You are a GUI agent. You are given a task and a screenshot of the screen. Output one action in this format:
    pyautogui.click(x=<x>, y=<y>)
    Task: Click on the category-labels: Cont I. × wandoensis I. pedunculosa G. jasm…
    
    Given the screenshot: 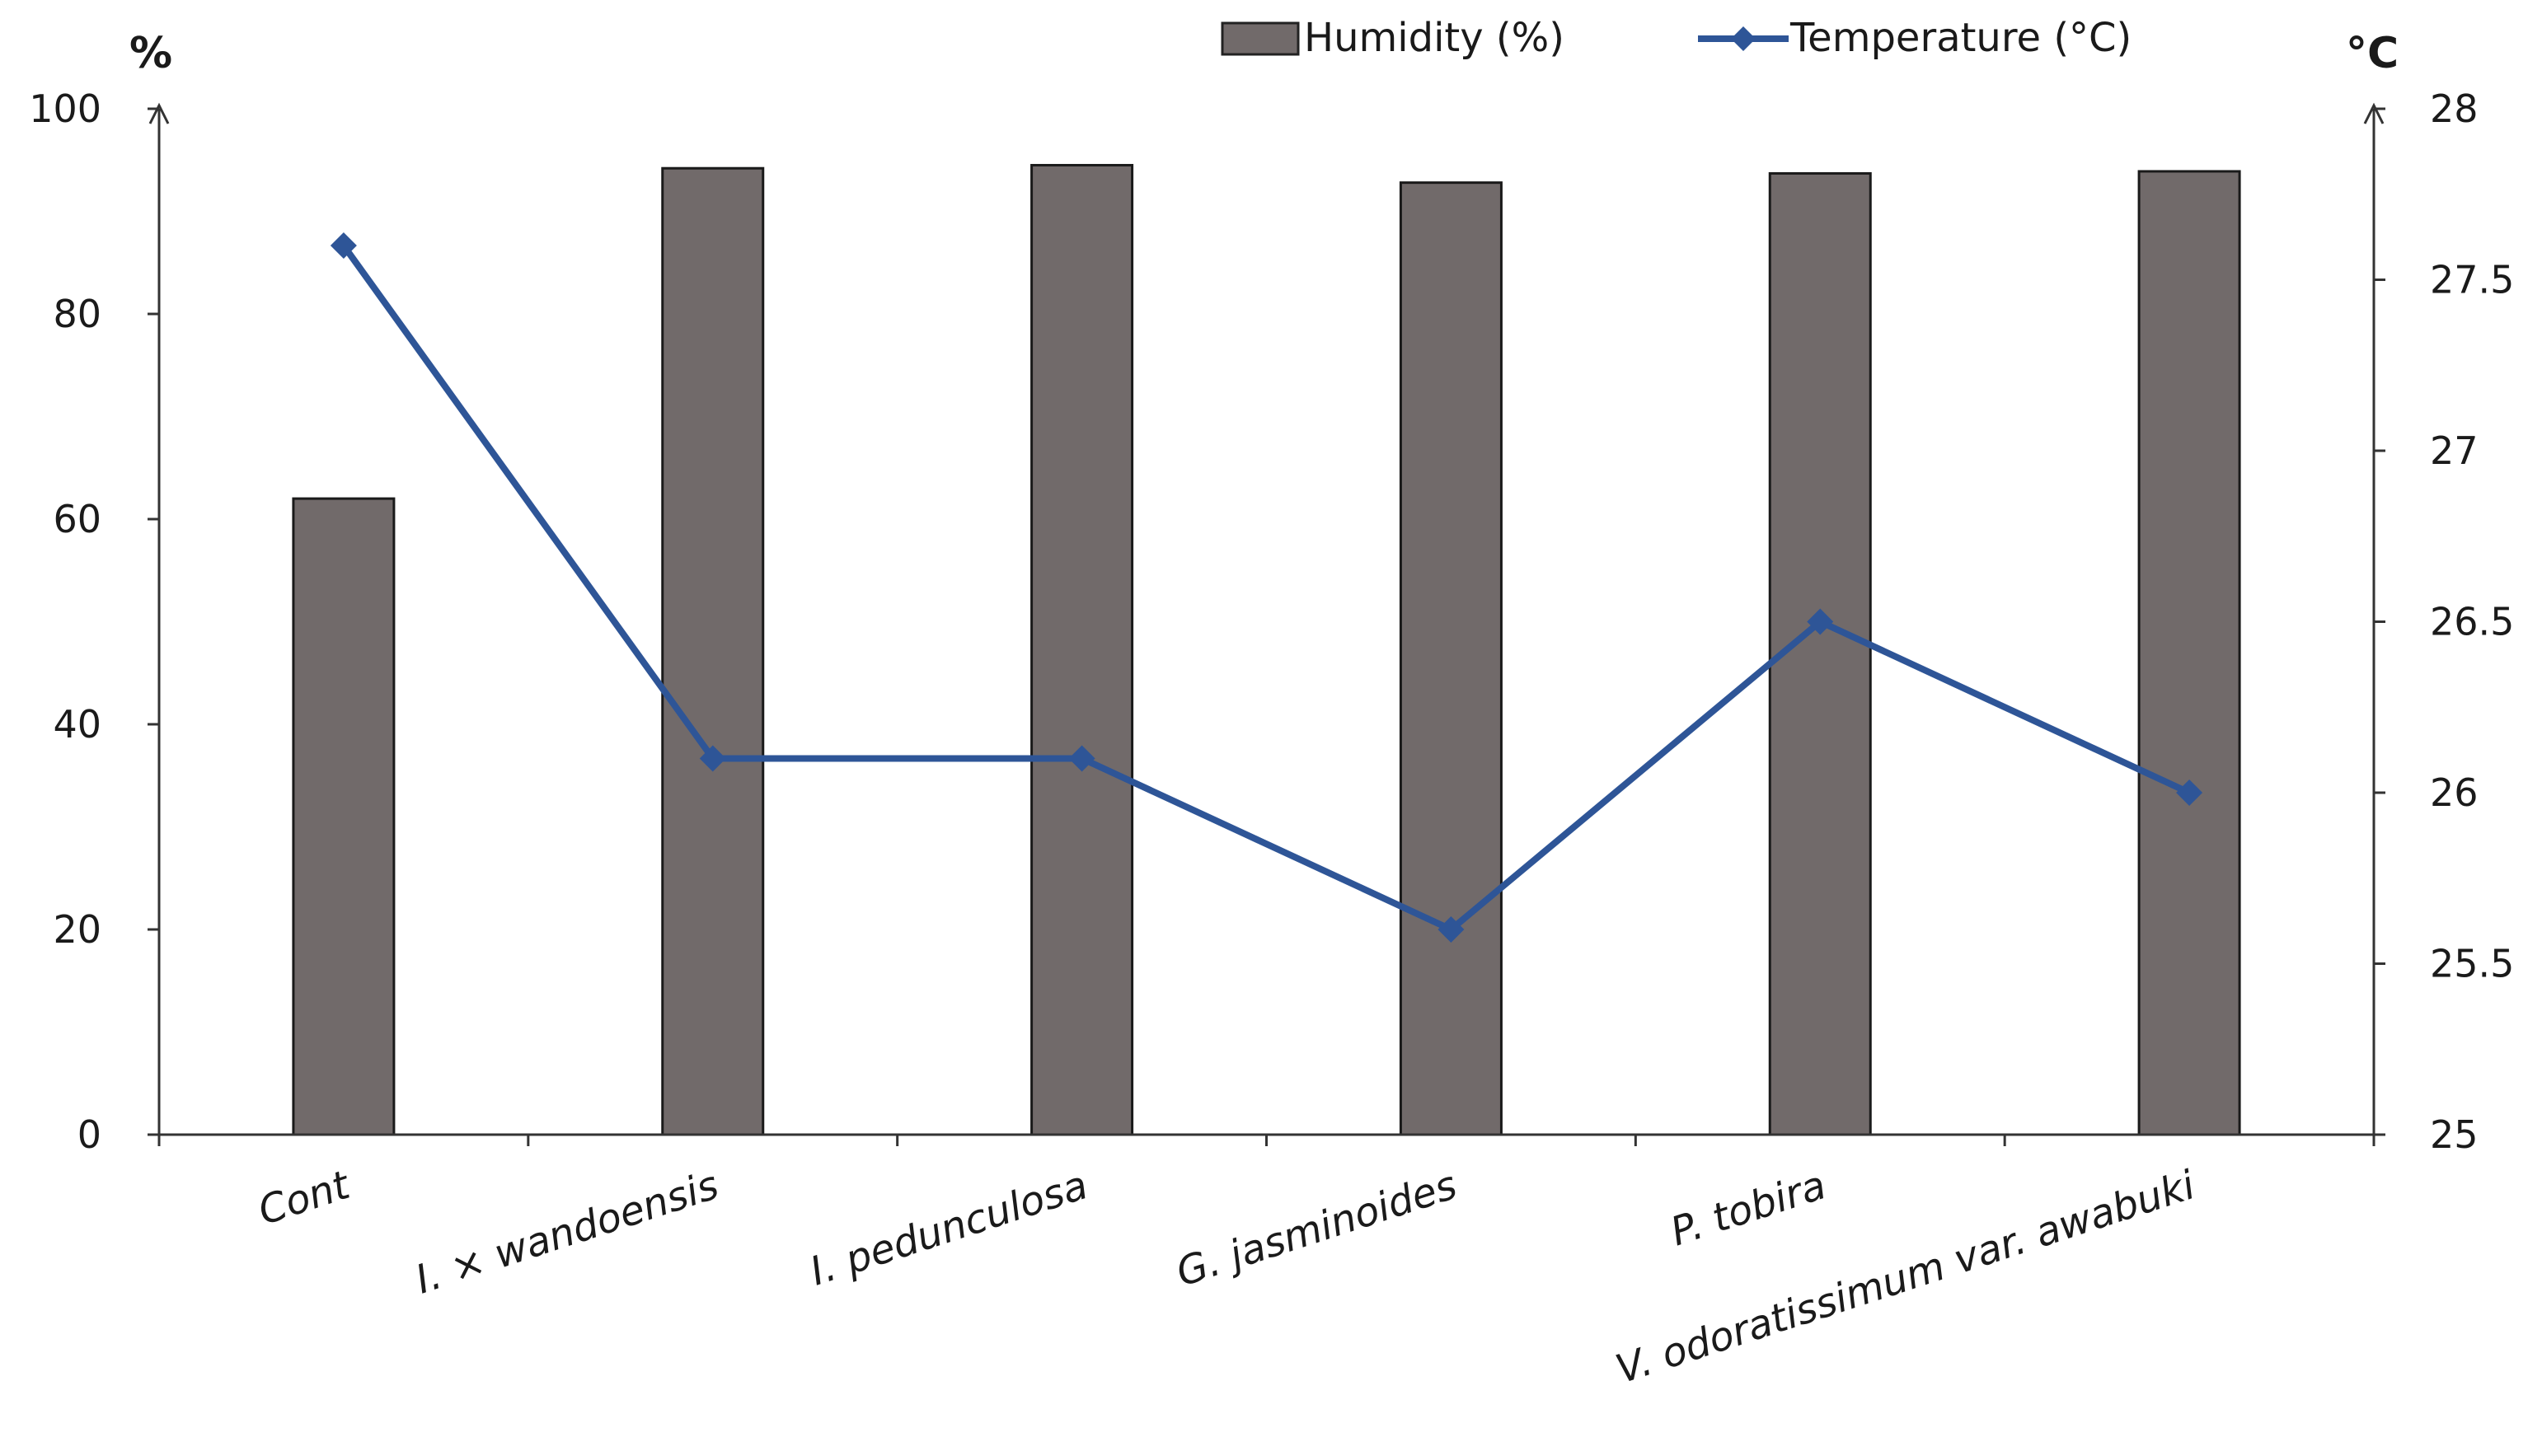 What is the action you would take?
    pyautogui.click(x=1227, y=1277)
    